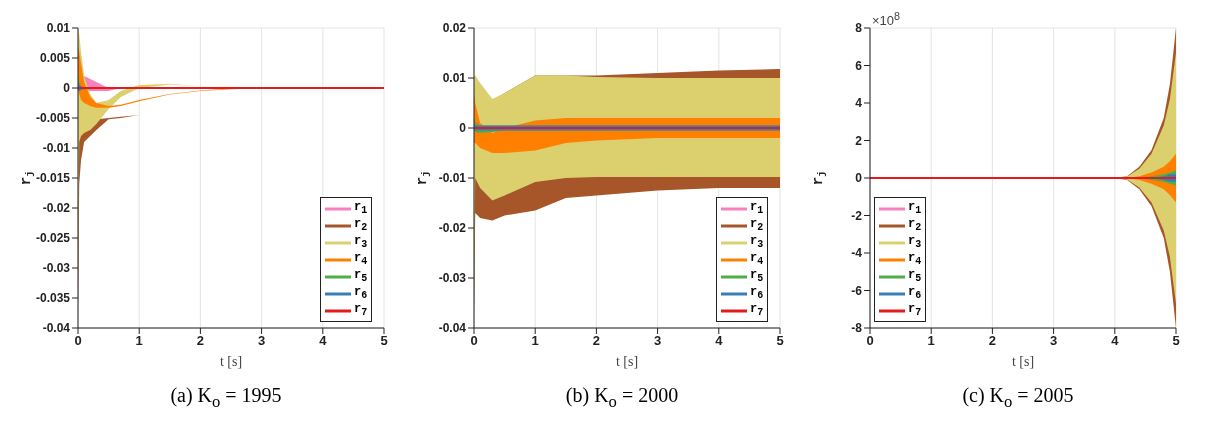  Describe the element at coordinates (857, 290) in the screenshot. I see `y-tick-label: -6` at that location.